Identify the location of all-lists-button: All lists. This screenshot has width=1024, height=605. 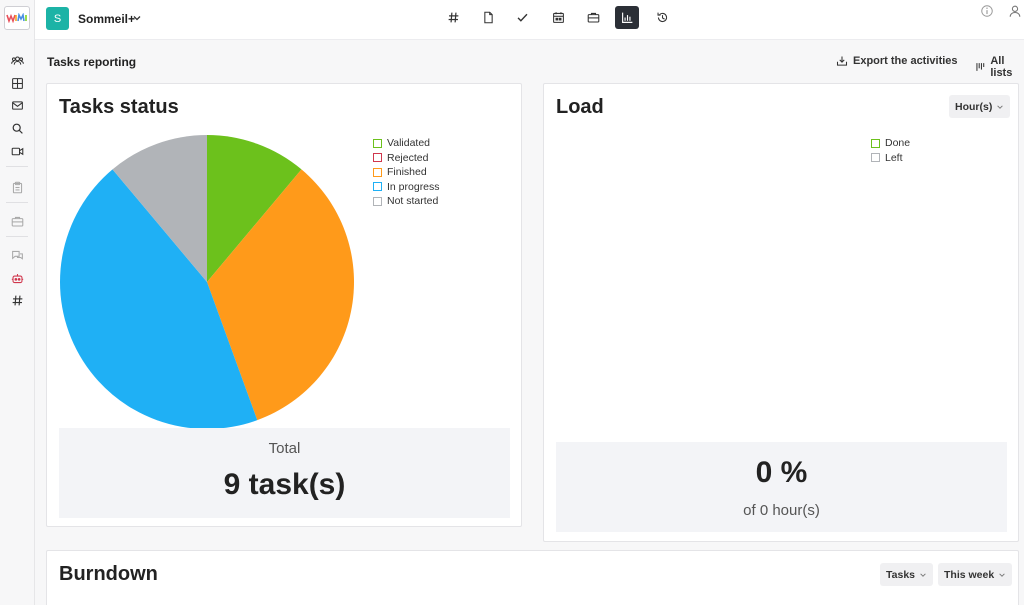
(999, 67).